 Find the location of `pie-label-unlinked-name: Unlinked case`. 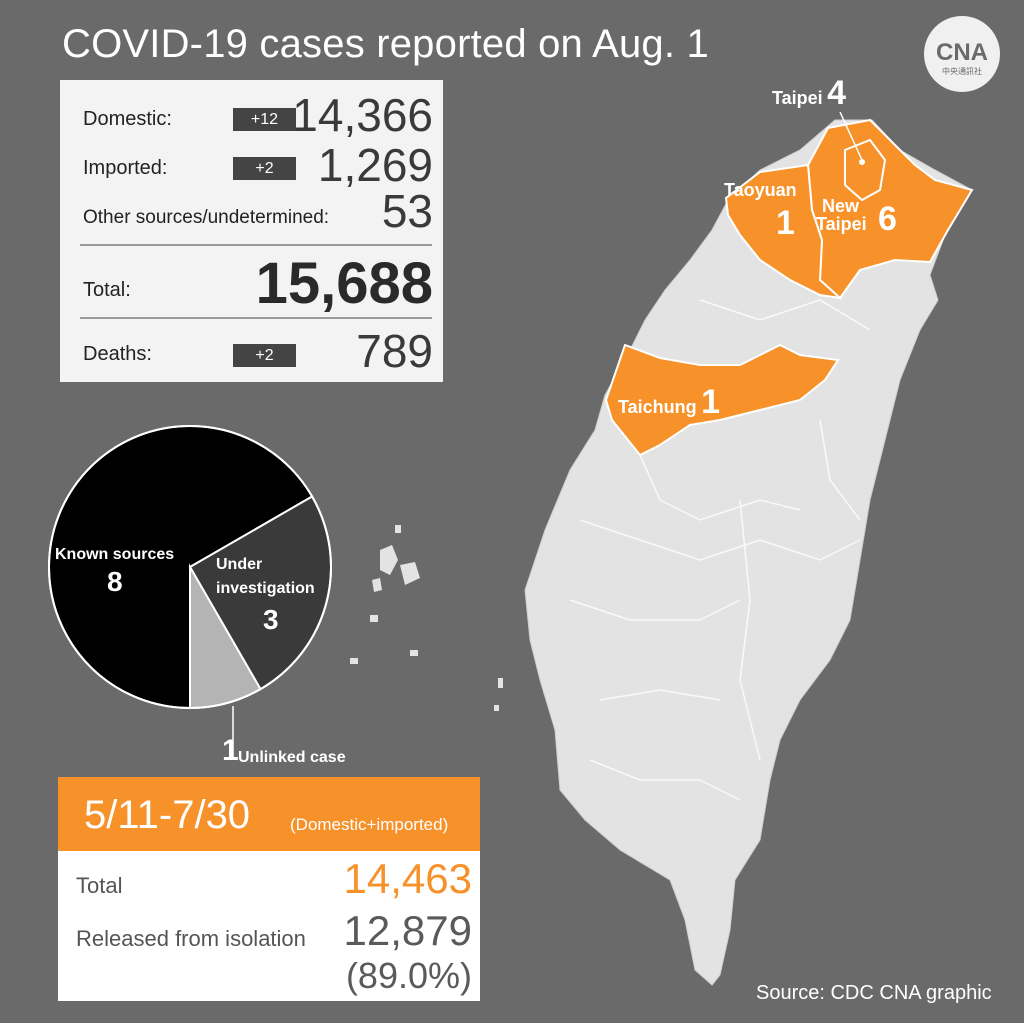

pie-label-unlinked-name: Unlinked case is located at coordinates (292, 757).